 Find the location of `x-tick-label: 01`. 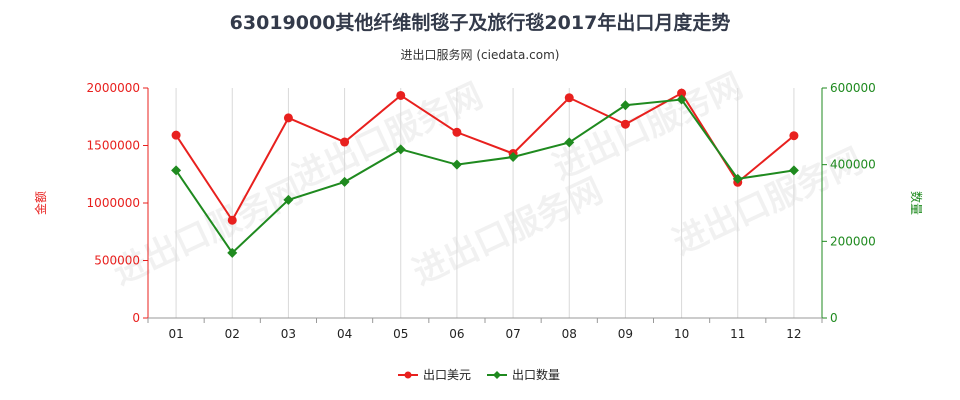

x-tick-label: 01 is located at coordinates (175, 334).